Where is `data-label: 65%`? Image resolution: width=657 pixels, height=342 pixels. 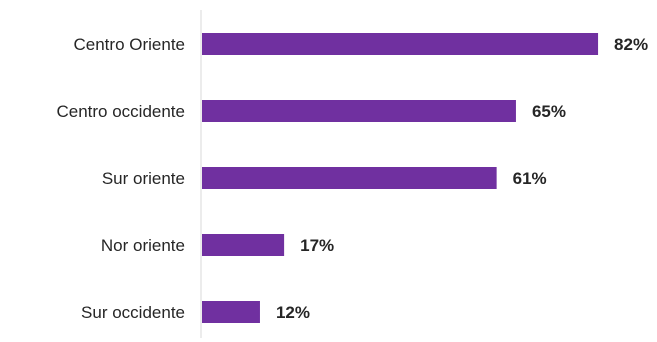
data-label: 65% is located at coordinates (549, 111).